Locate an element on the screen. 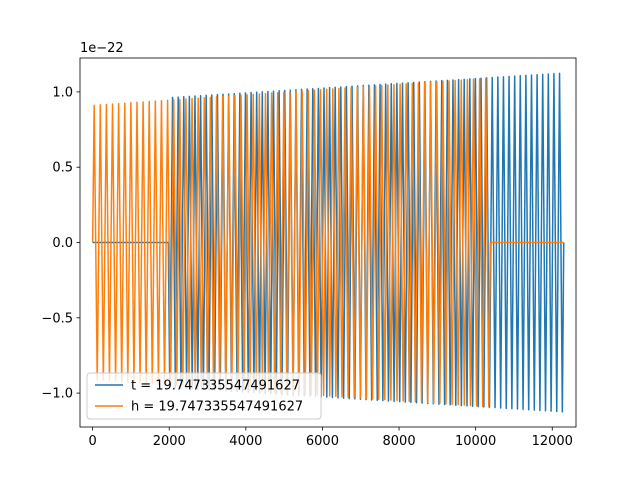  y-tick-label: −1.0 is located at coordinates (57, 394).